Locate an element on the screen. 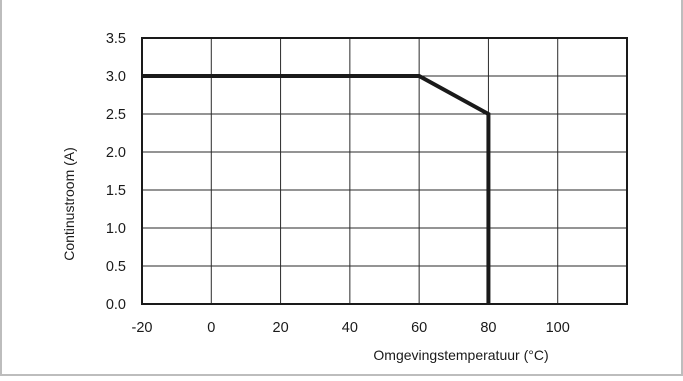 This screenshot has width=683, height=381. y-tick-labels: 0.0 0.5 1.0 1.5 2.0 2.5 3.0 3.5 is located at coordinates (116, 172).